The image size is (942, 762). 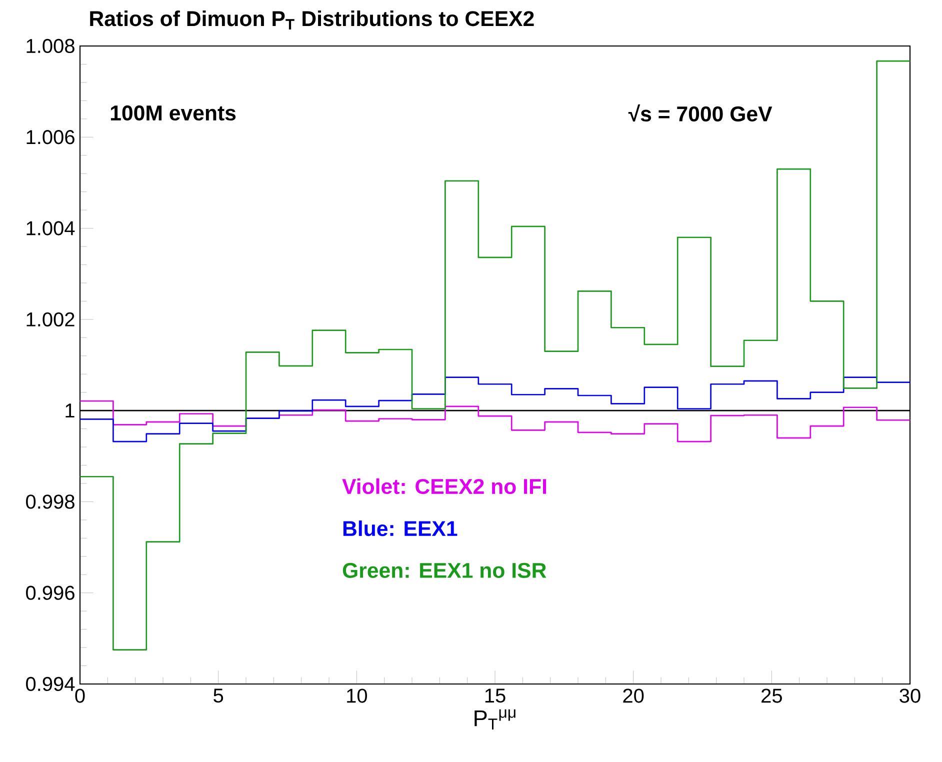 I want to click on annotation: √s = 7000 GeV, so click(x=700, y=113).